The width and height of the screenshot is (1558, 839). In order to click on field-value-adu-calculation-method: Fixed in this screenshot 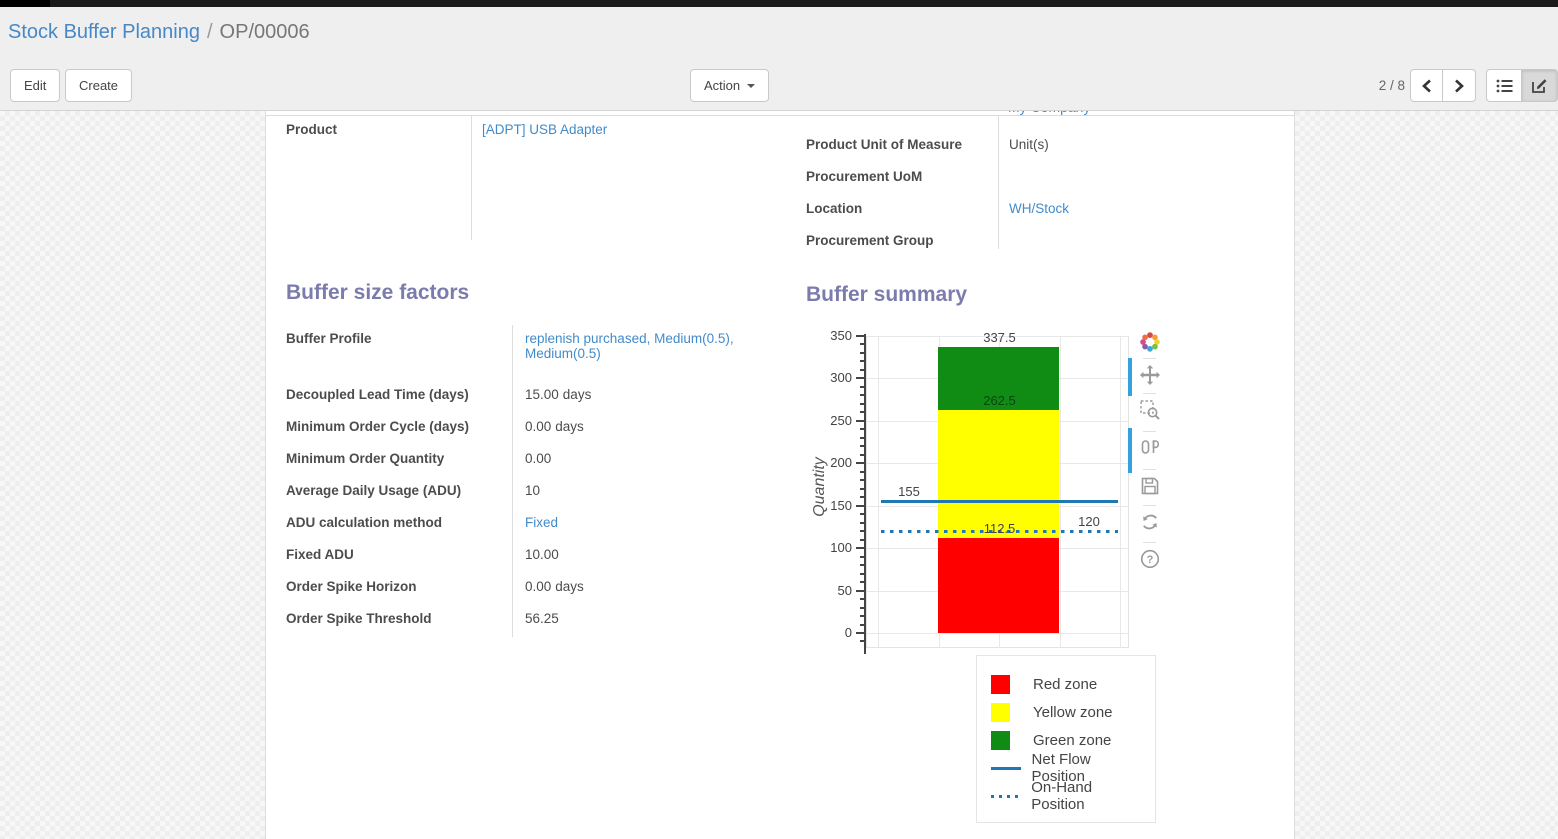, I will do `click(648, 525)`.